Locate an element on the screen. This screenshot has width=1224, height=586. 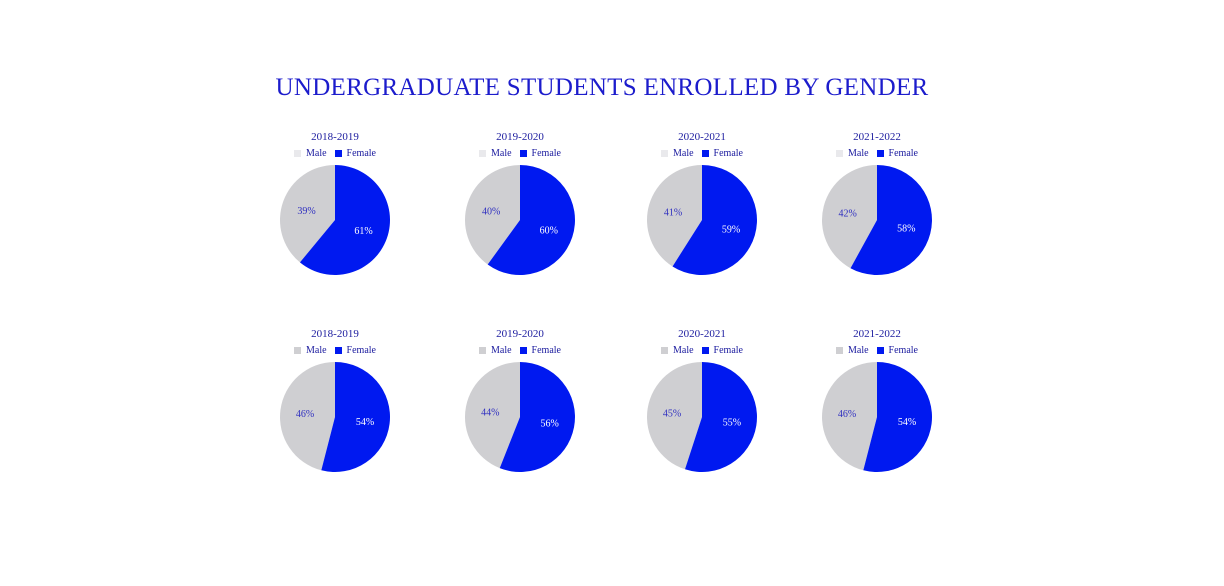
slice-female-label: 61% is located at coordinates (363, 231).